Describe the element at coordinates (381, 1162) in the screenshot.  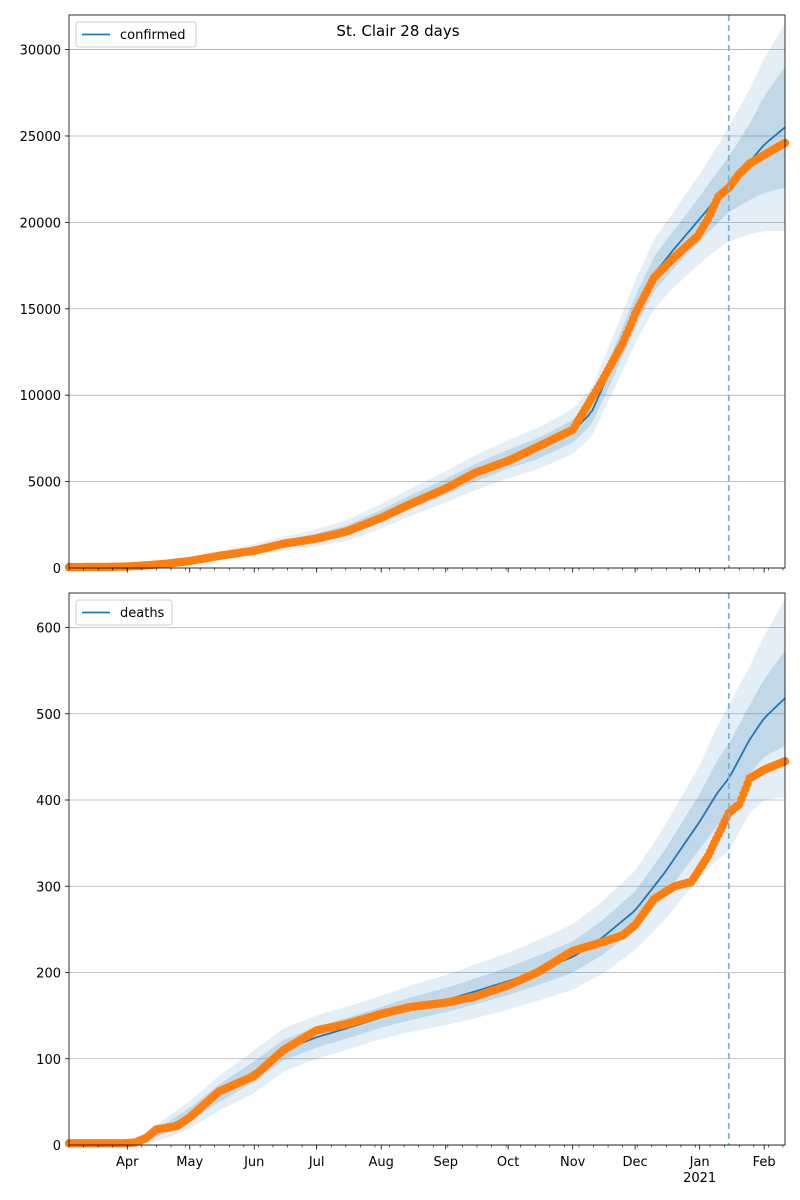
I see `x-tick-label: Aug` at that location.